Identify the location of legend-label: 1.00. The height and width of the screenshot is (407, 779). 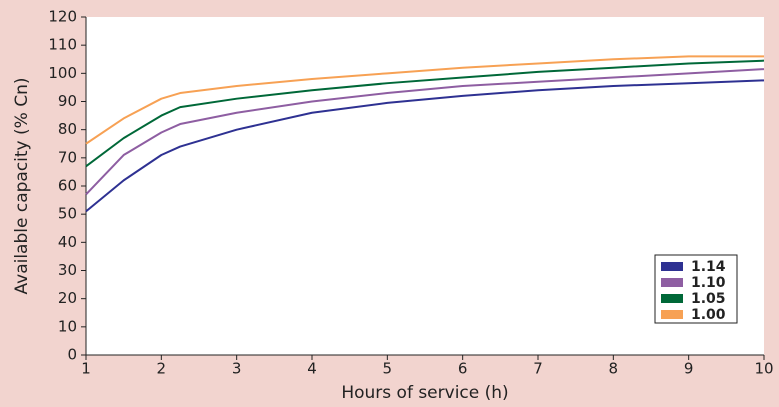
(708, 315).